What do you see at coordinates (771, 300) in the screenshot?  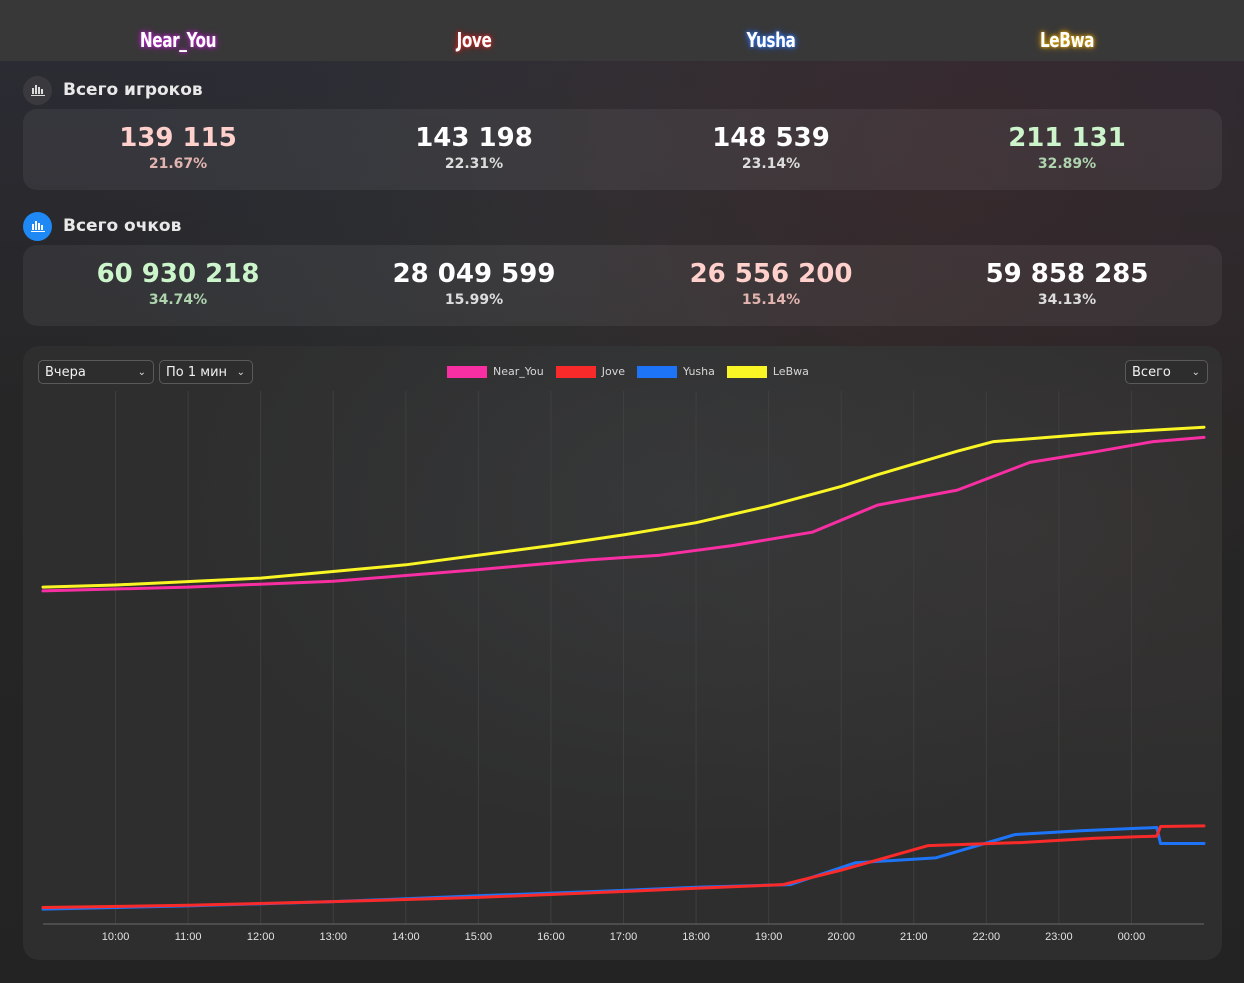 I see `stat-percent: 15.14%` at bounding box center [771, 300].